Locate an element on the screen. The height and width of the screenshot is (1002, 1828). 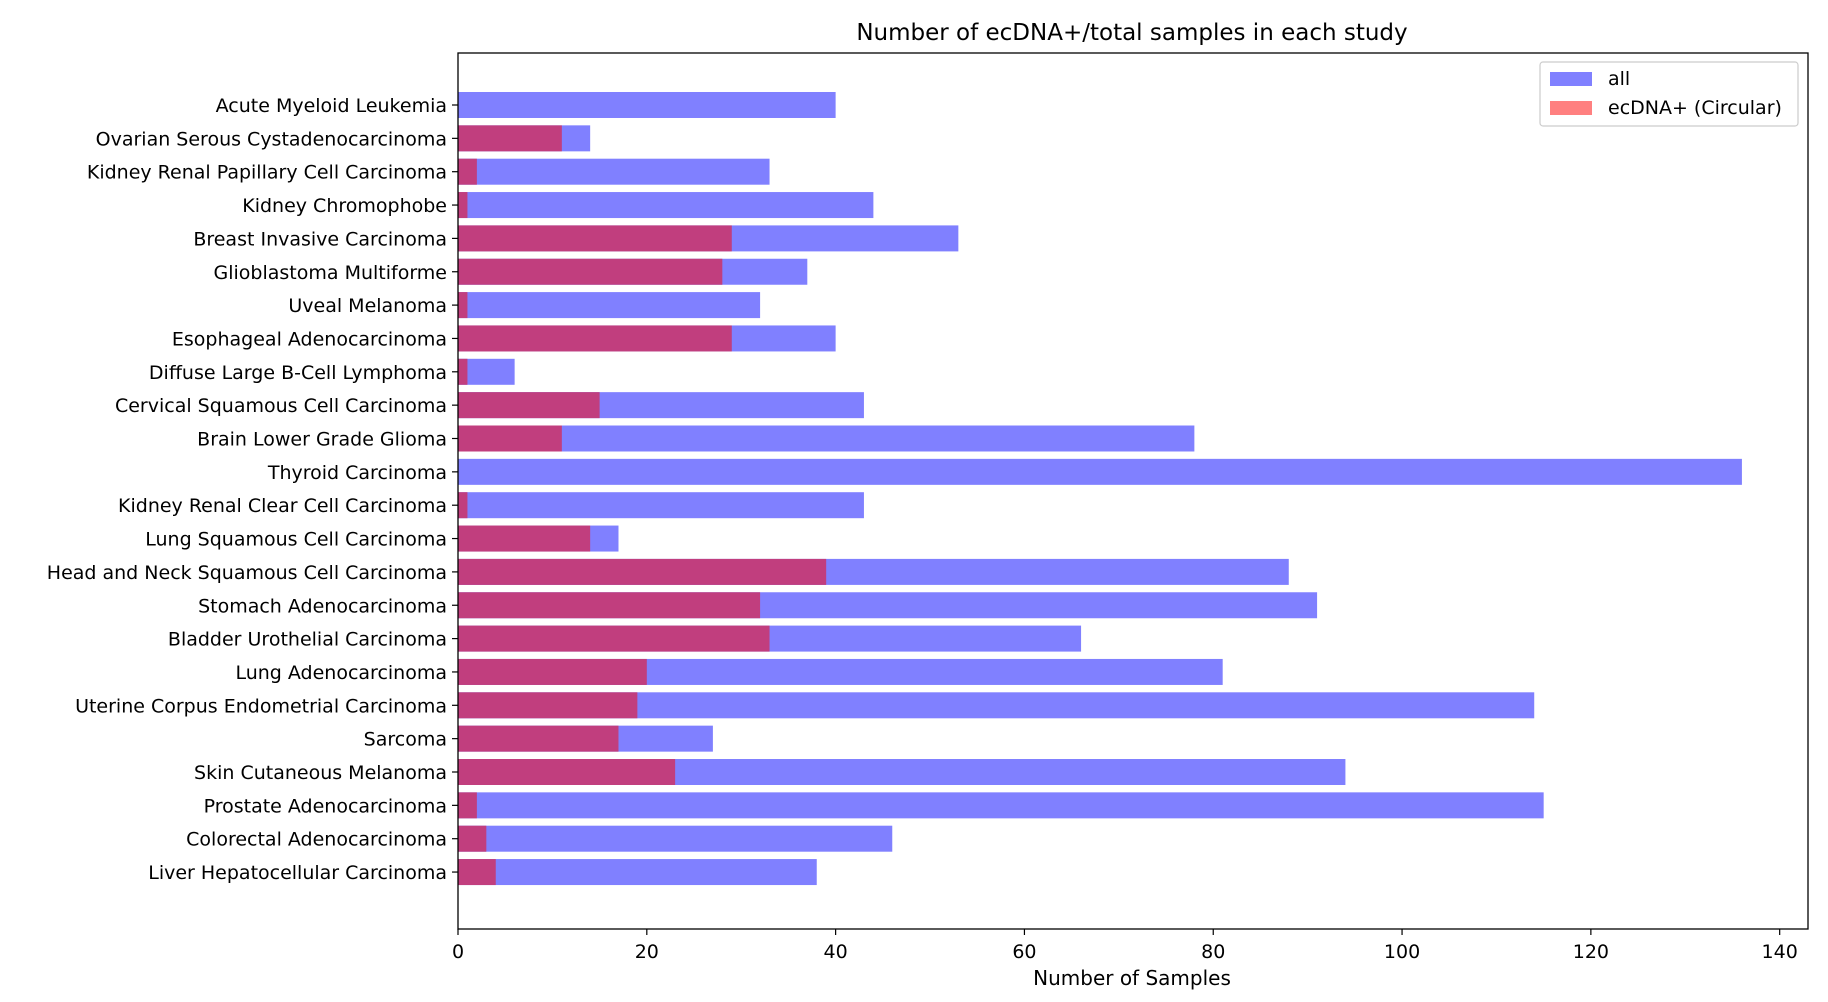
category-label-kidney-renal-clear-cell-carcinoma: Kidney Renal Clear Cell Carcinoma is located at coordinates (282, 506).